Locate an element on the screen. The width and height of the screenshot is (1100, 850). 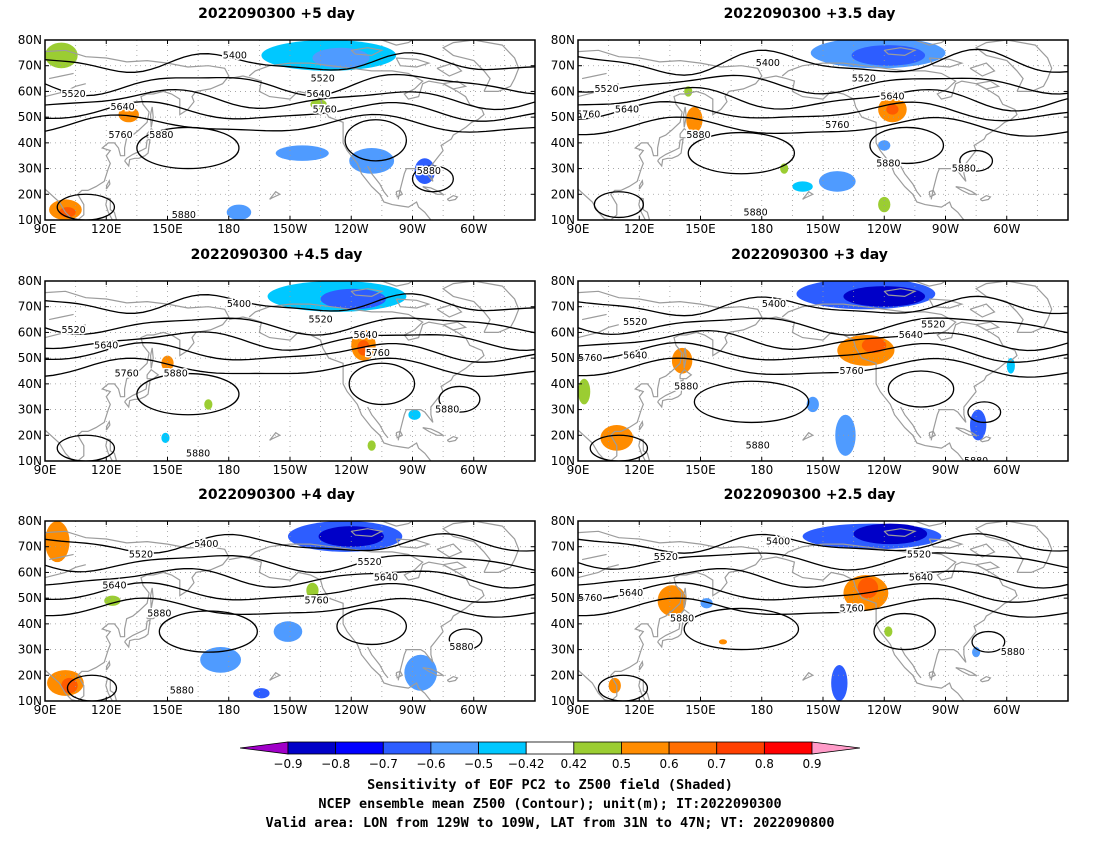
x-tick-label: 90W is located at coordinates (945, 229).